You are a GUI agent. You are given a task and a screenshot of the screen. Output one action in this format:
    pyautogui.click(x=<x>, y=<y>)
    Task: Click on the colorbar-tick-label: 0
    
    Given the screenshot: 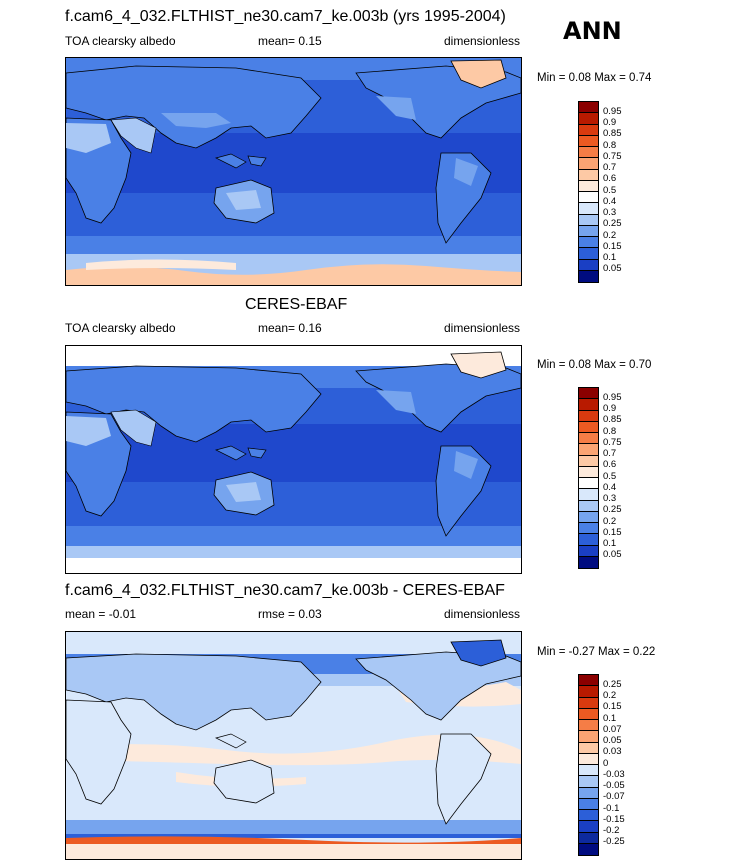 What is the action you would take?
    pyautogui.click(x=606, y=763)
    